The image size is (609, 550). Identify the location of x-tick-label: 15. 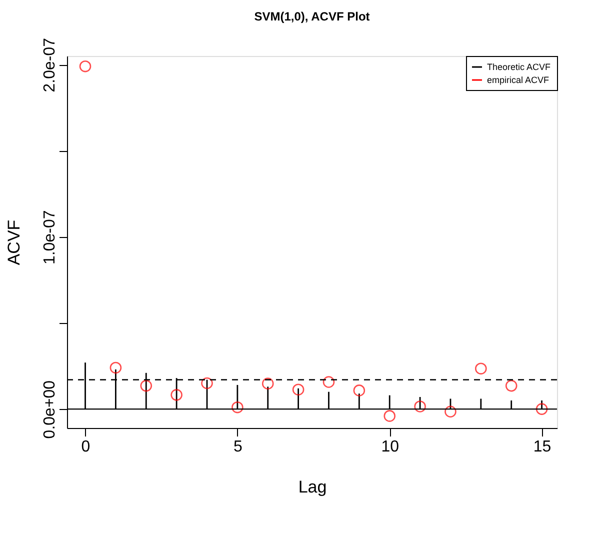
(542, 447).